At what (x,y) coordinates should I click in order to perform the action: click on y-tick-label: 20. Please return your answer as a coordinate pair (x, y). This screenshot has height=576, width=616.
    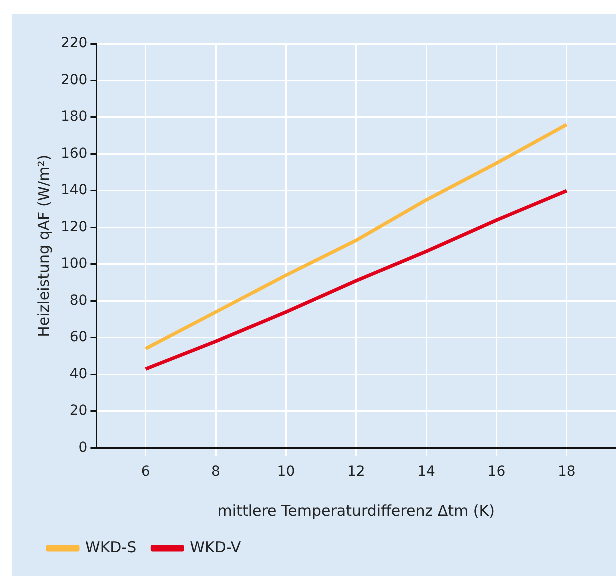
    Looking at the image, I should click on (79, 411).